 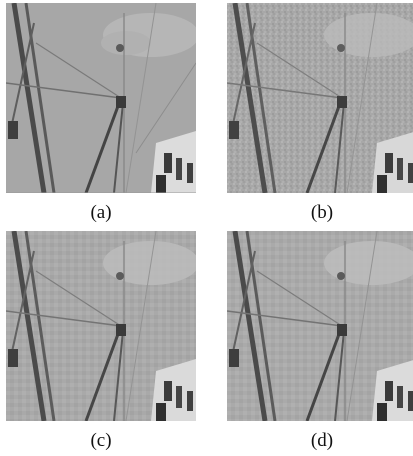 What do you see at coordinates (322, 440) in the screenshot?
I see `caption-d: (d)` at bounding box center [322, 440].